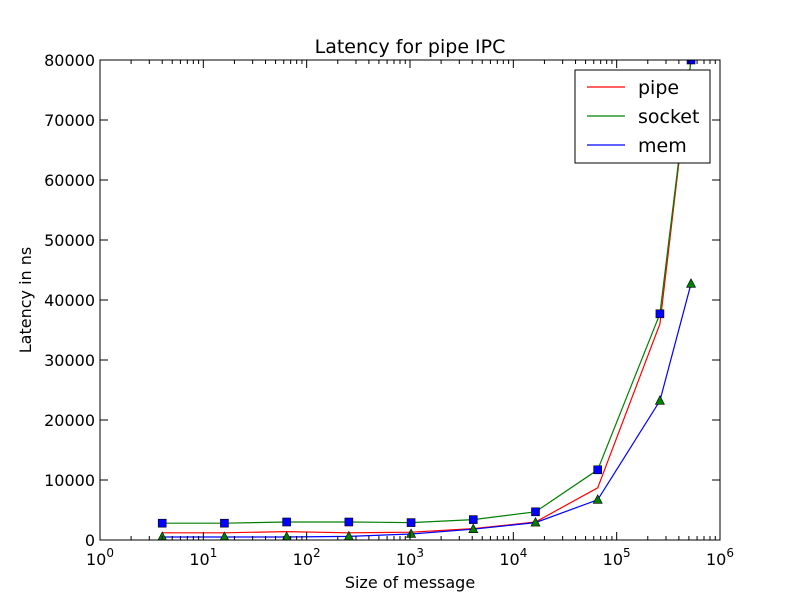 This screenshot has height=600, width=800. I want to click on y-tick-label-4: 40000, so click(69, 300).